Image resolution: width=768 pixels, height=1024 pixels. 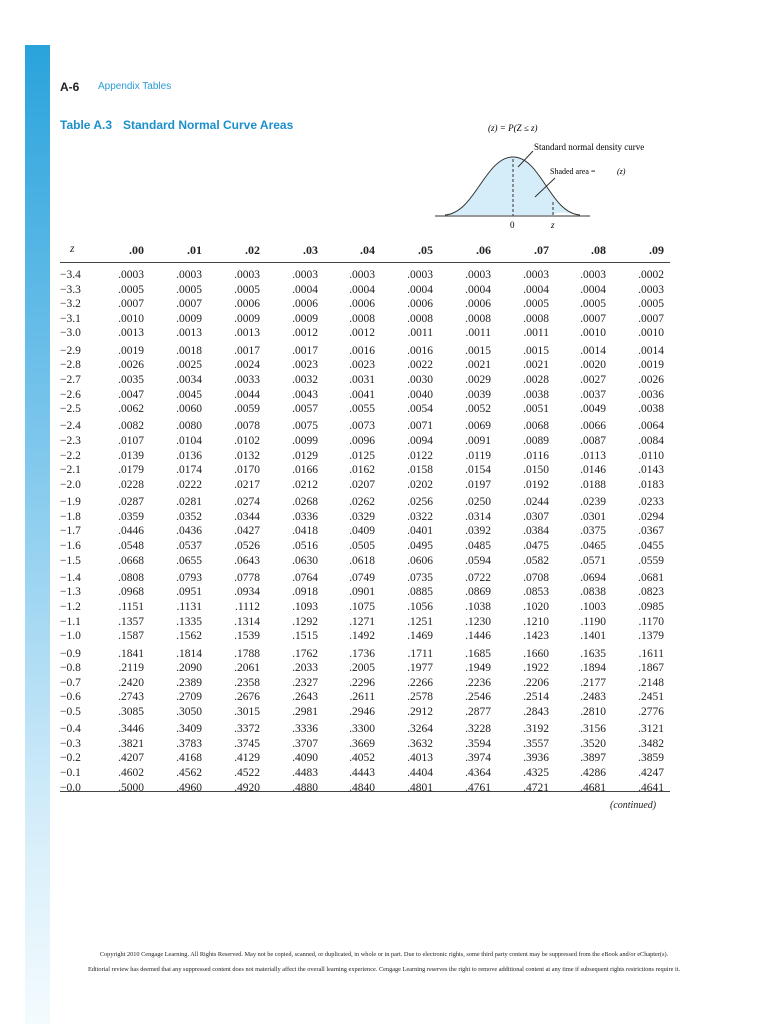 What do you see at coordinates (305, 607) in the screenshot?
I see `table-cell: .1093` at bounding box center [305, 607].